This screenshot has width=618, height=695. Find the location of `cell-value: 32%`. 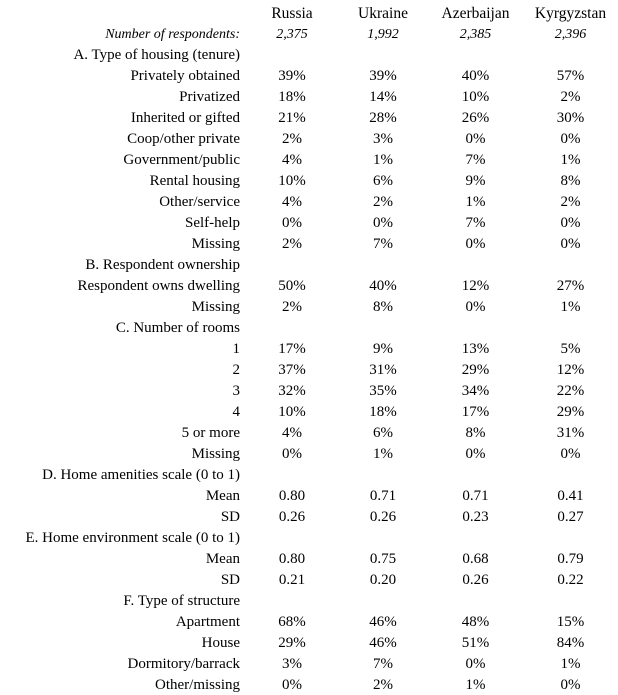

cell-value: 32% is located at coordinates (292, 391).